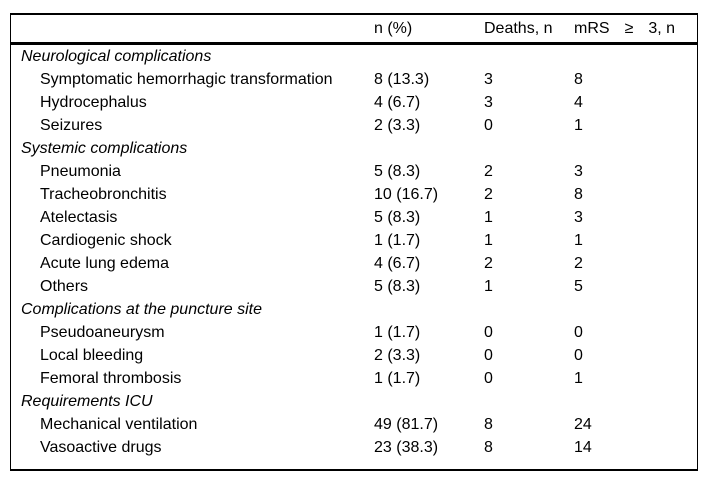 The image size is (710, 482). I want to click on mrs-header-threshold: 3, n, so click(662, 28).